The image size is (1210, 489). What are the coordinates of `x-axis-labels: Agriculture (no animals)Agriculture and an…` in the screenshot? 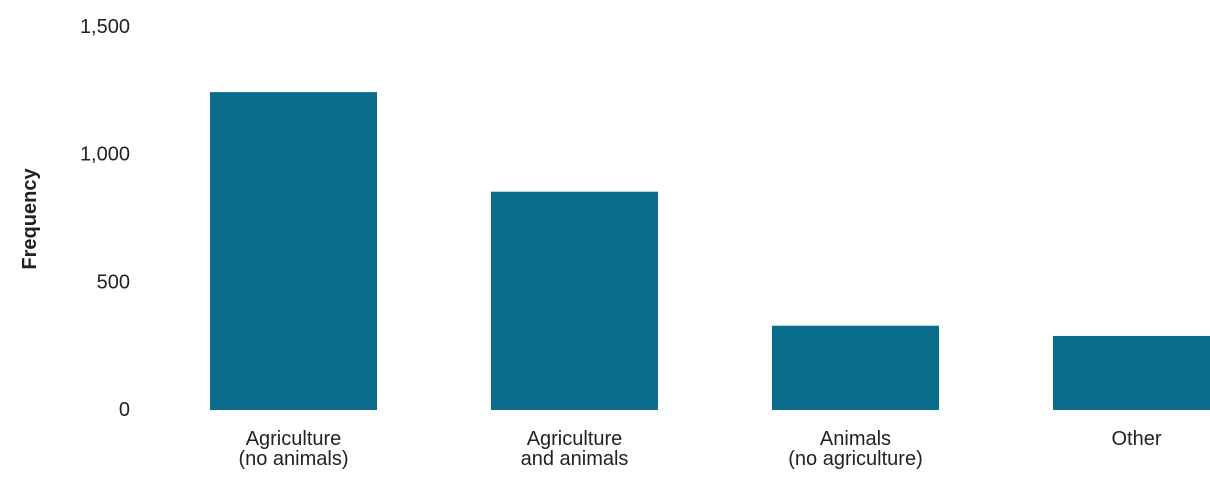 It's located at (699, 449).